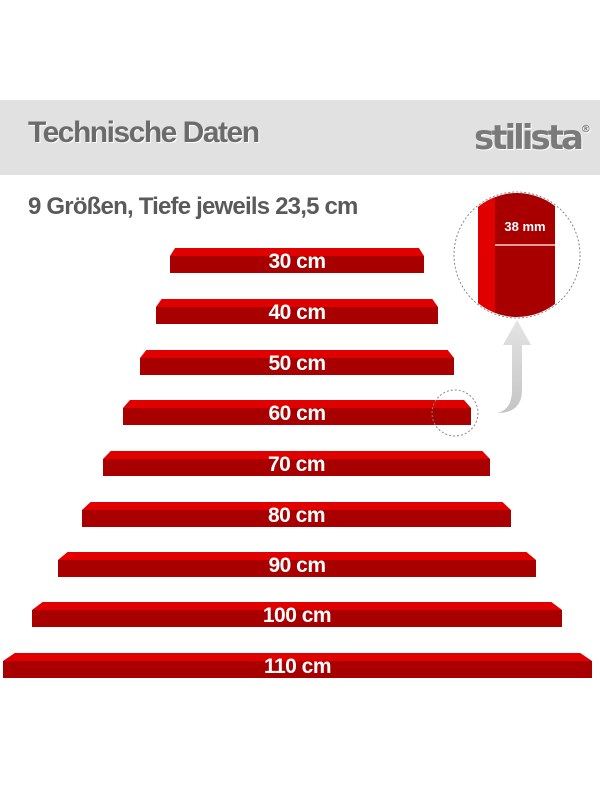 Image resolution: width=600 pixels, height=800 pixels. Describe the element at coordinates (297, 362) in the screenshot. I see `shelf-50: 50 cm` at that location.